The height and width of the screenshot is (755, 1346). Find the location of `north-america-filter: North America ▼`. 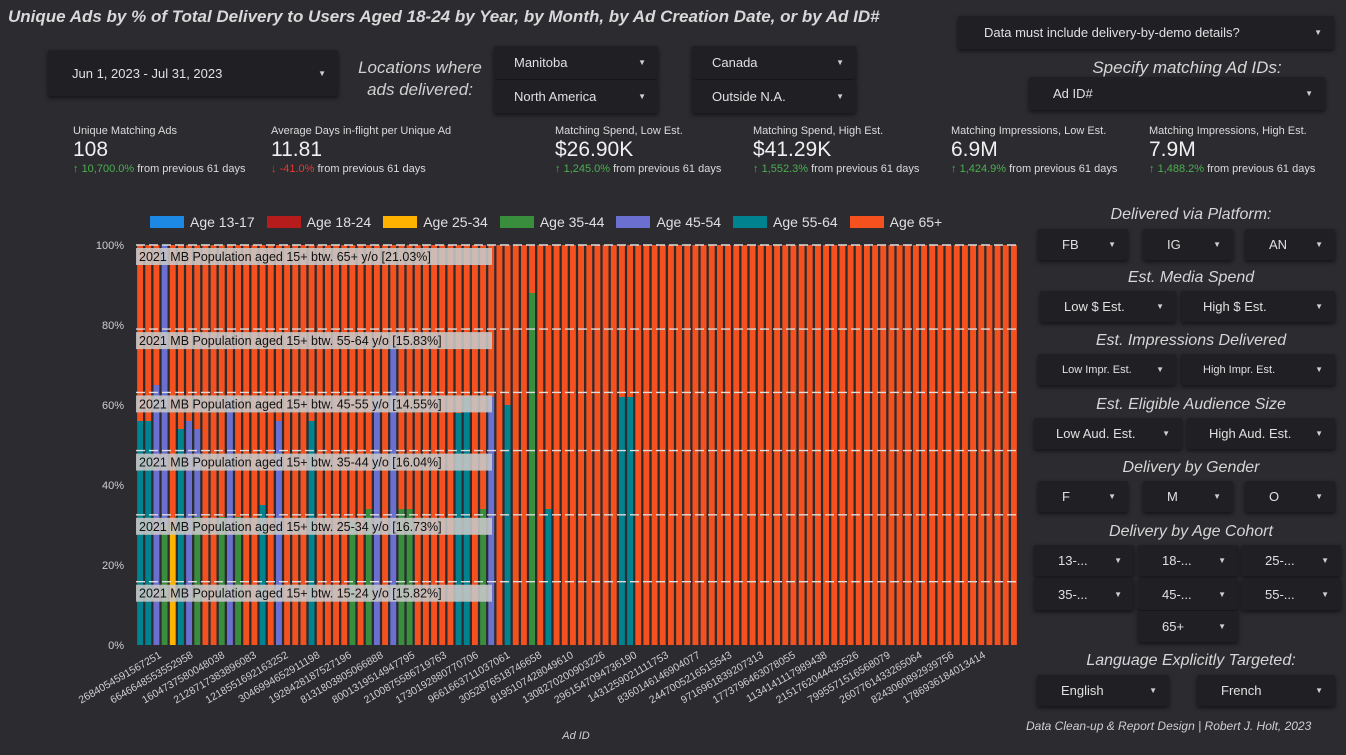

north-america-filter: North America ▼ is located at coordinates (576, 96).